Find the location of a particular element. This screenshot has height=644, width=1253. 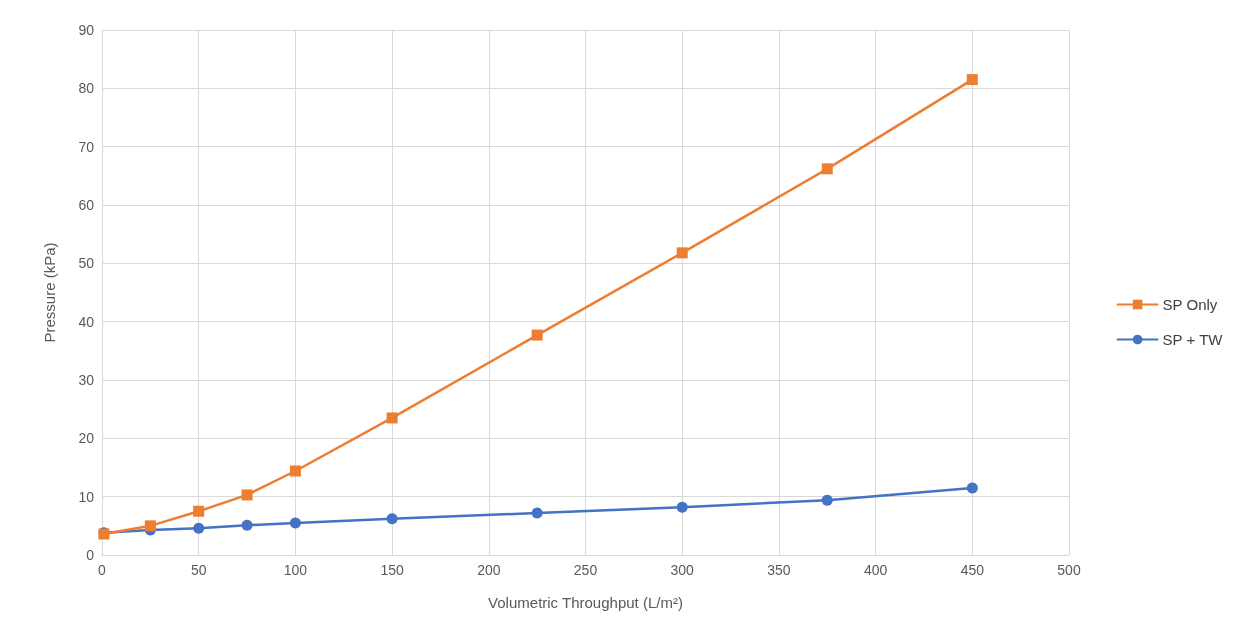

y-axis-title: Pressure (kPa) is located at coordinates (49, 292).